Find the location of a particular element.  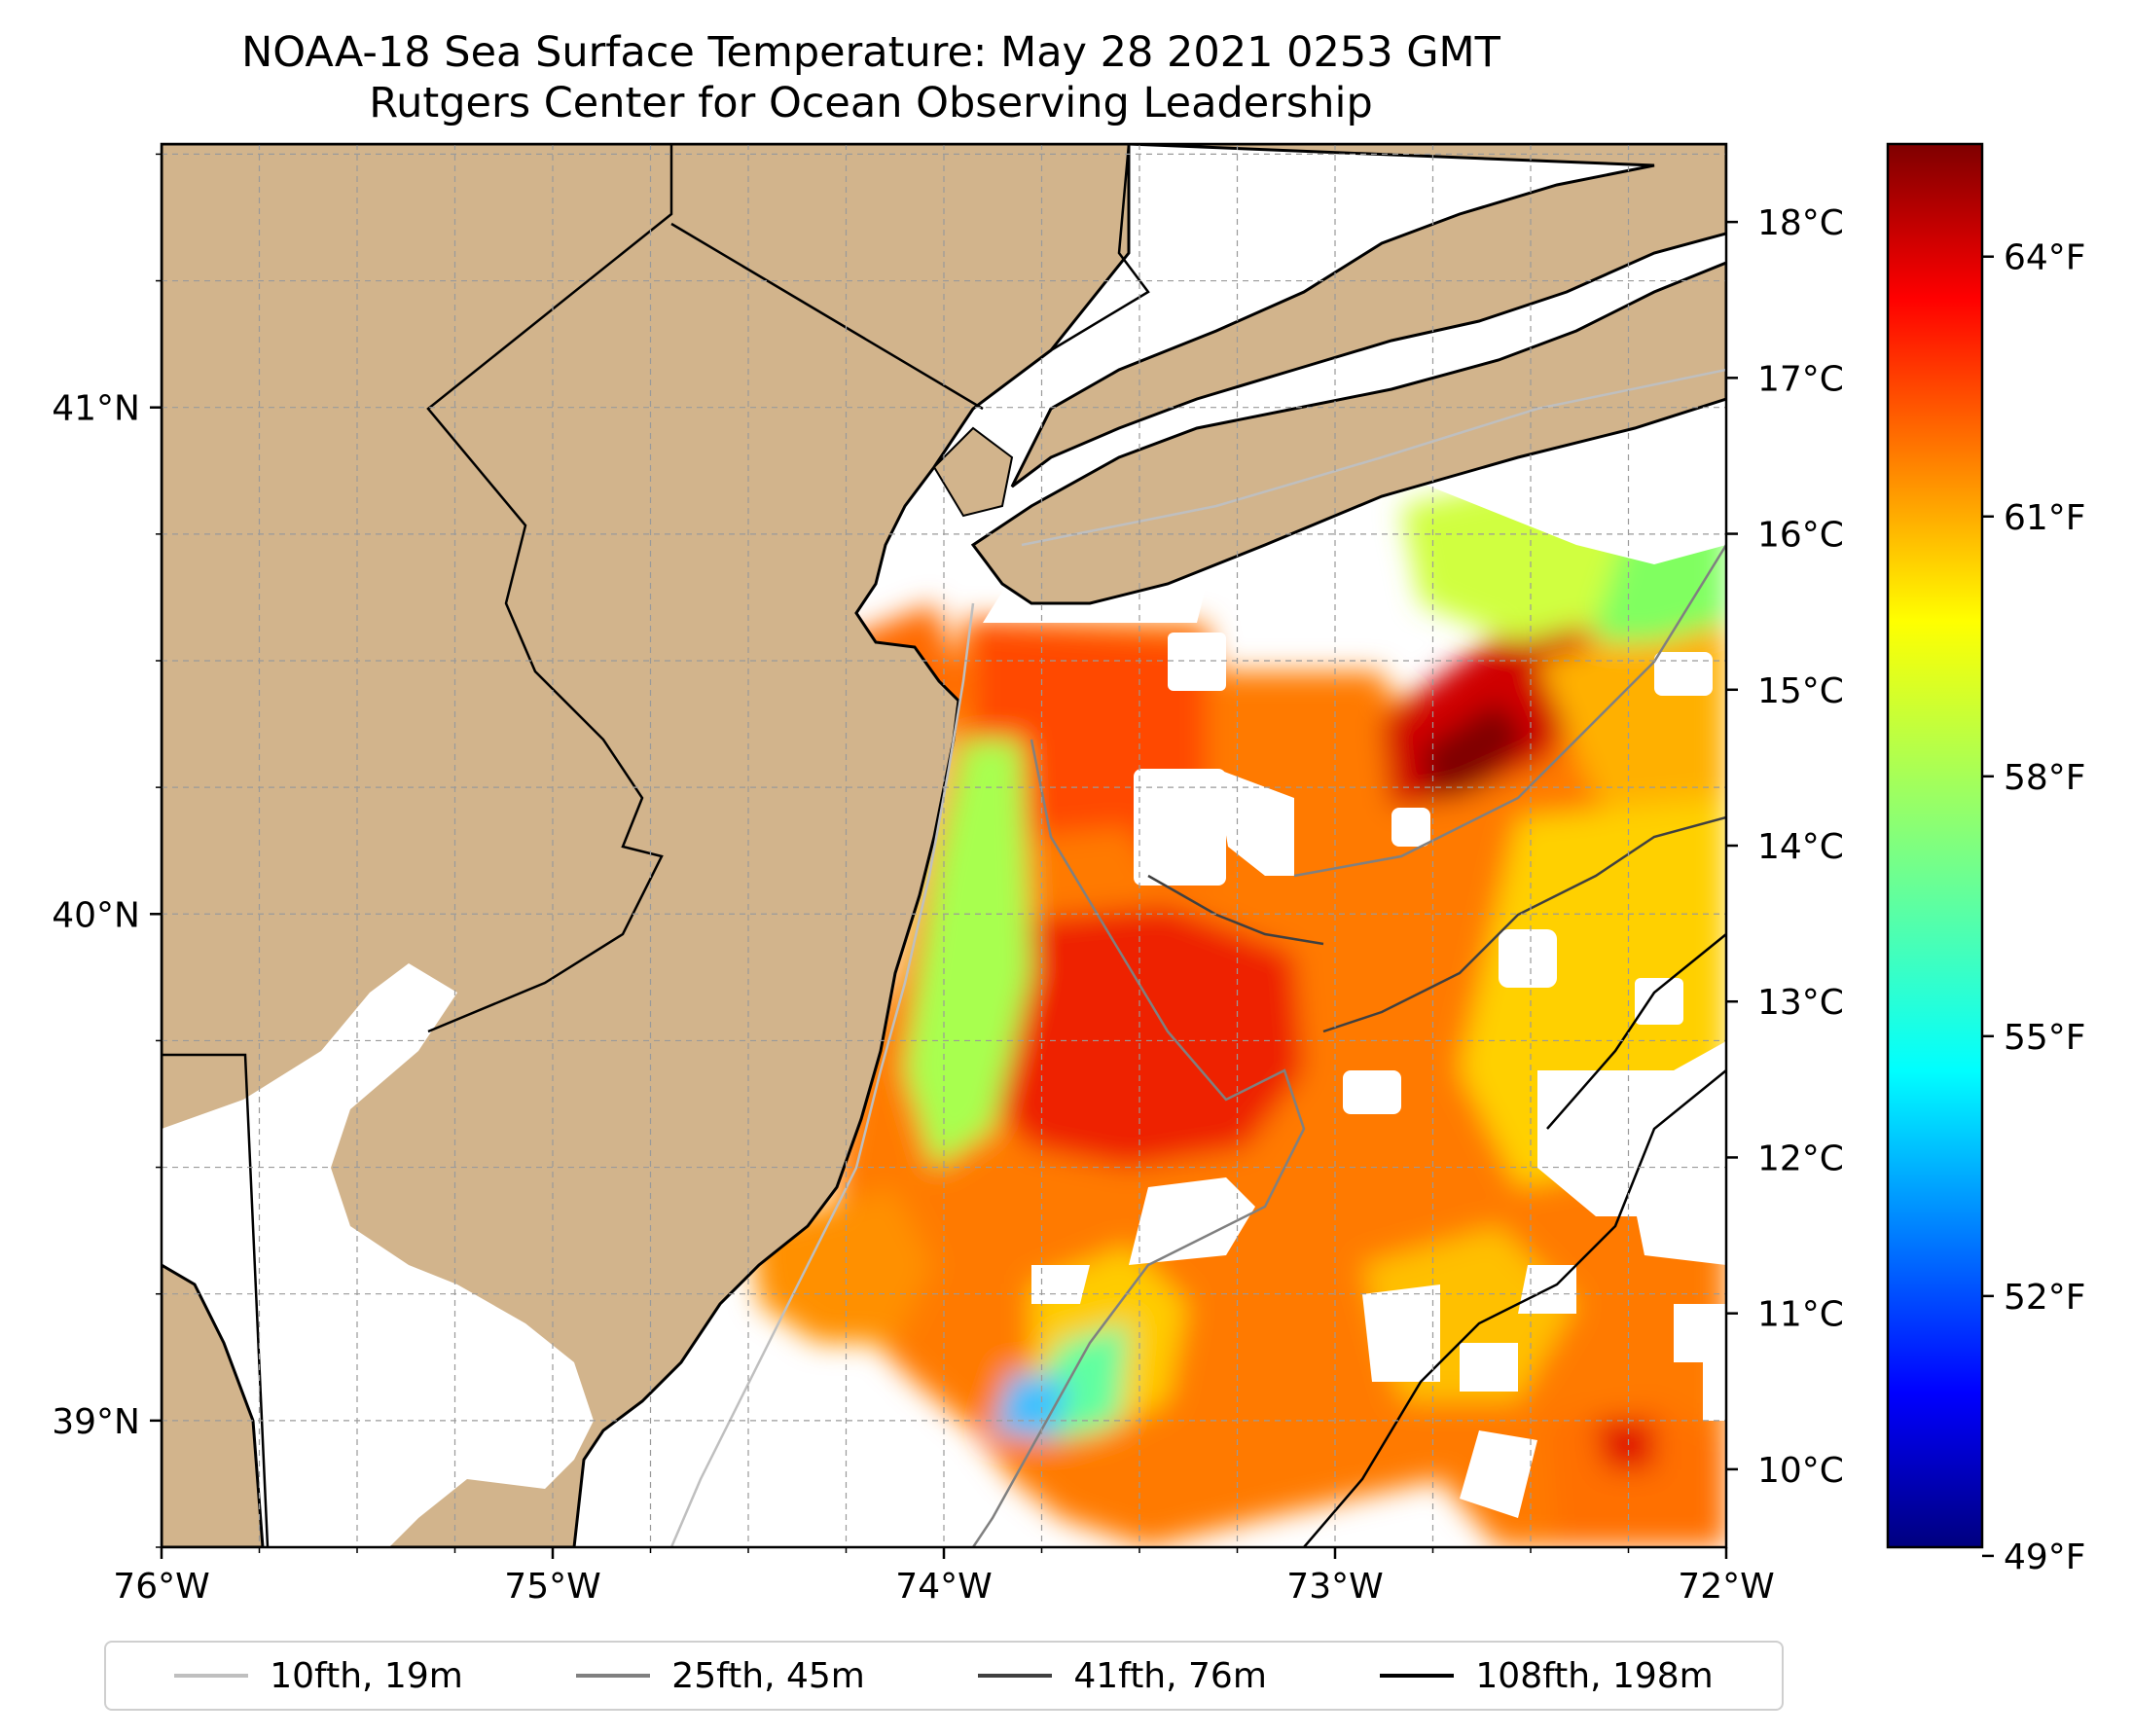

celsius-tick-label: 18°C is located at coordinates (1801, 223).